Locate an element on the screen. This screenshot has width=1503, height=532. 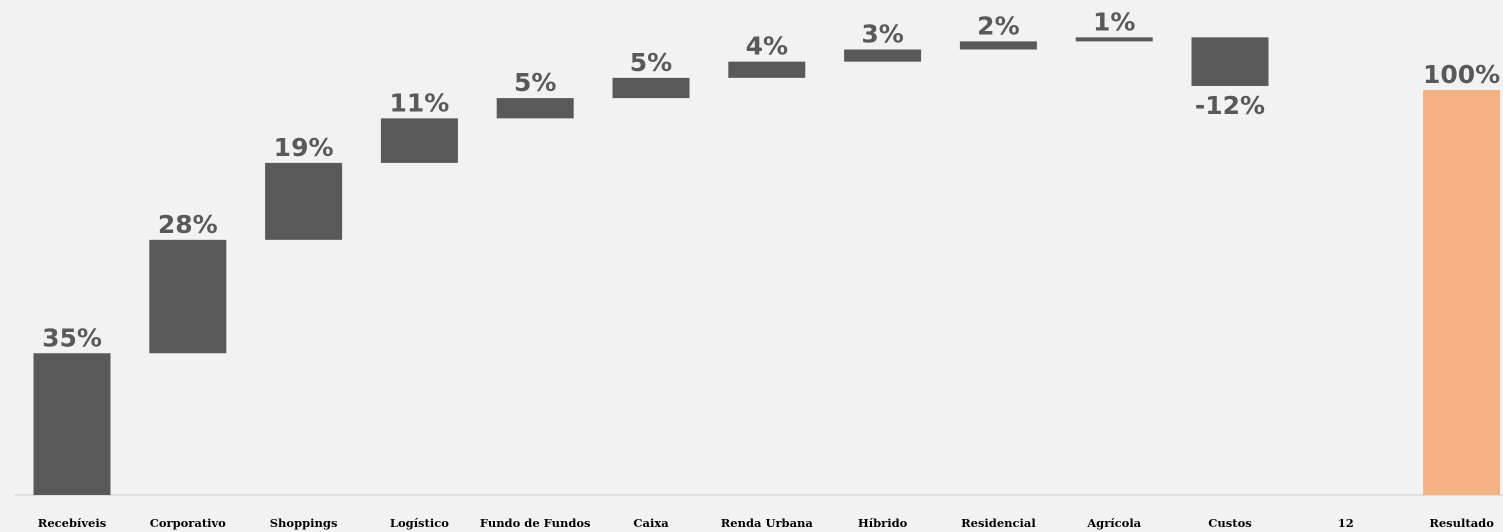
category-label-renda-urbana: Renda Urbana is located at coordinates (767, 523).